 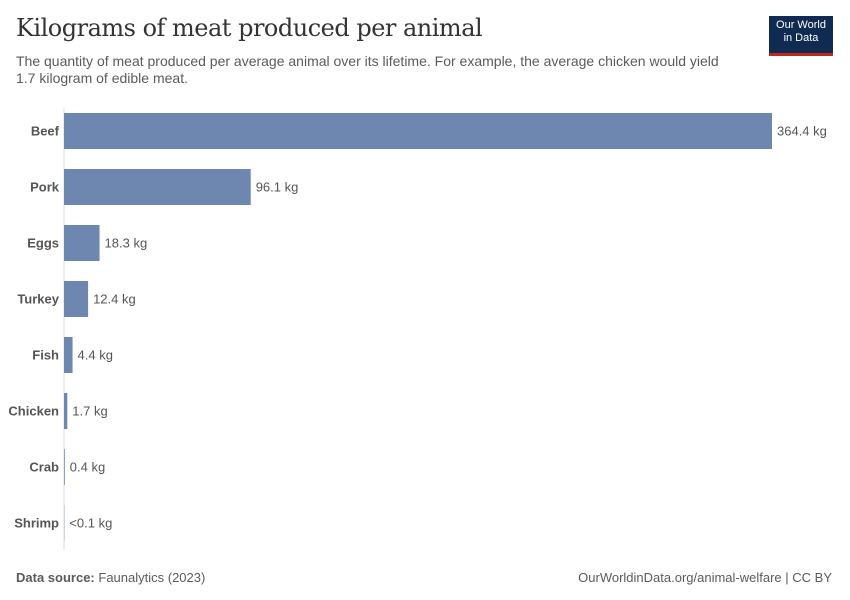 I want to click on source-label: Data source:, so click(x=55, y=577).